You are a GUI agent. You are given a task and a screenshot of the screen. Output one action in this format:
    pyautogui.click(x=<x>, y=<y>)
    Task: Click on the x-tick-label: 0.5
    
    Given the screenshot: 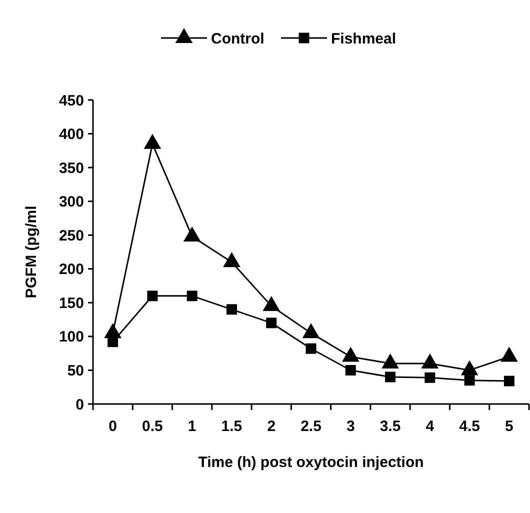 What is the action you would take?
    pyautogui.click(x=152, y=426)
    